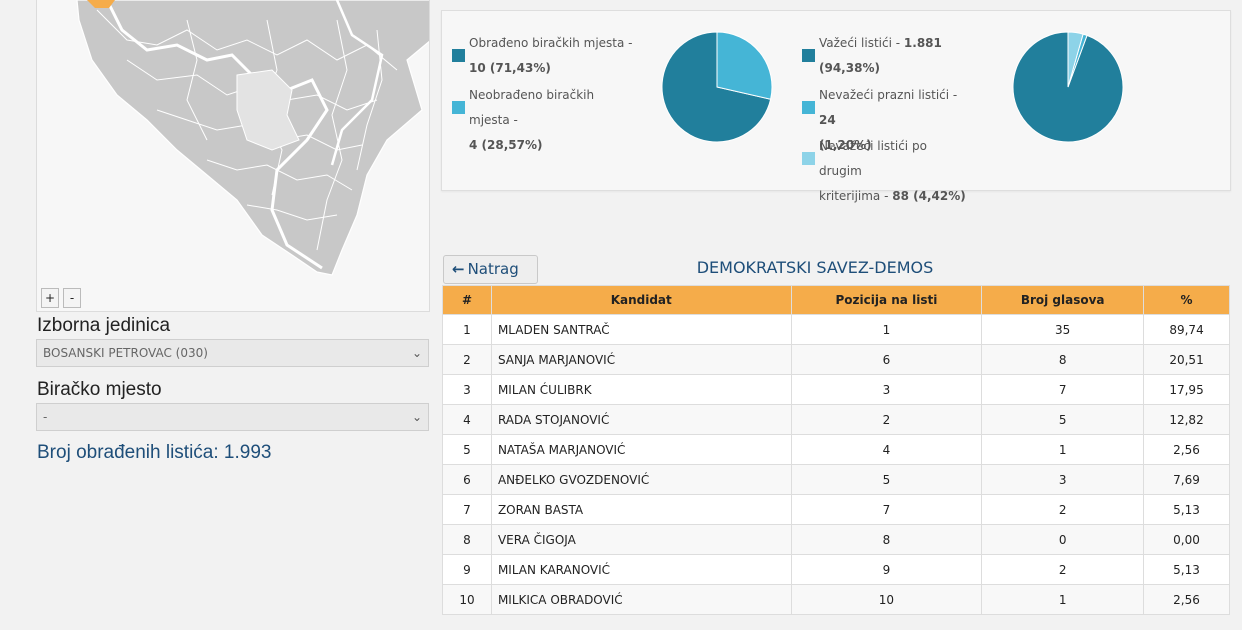 The height and width of the screenshot is (630, 1242). What do you see at coordinates (510, 68) in the screenshot?
I see `legend-value: 10 (71,43%)` at bounding box center [510, 68].